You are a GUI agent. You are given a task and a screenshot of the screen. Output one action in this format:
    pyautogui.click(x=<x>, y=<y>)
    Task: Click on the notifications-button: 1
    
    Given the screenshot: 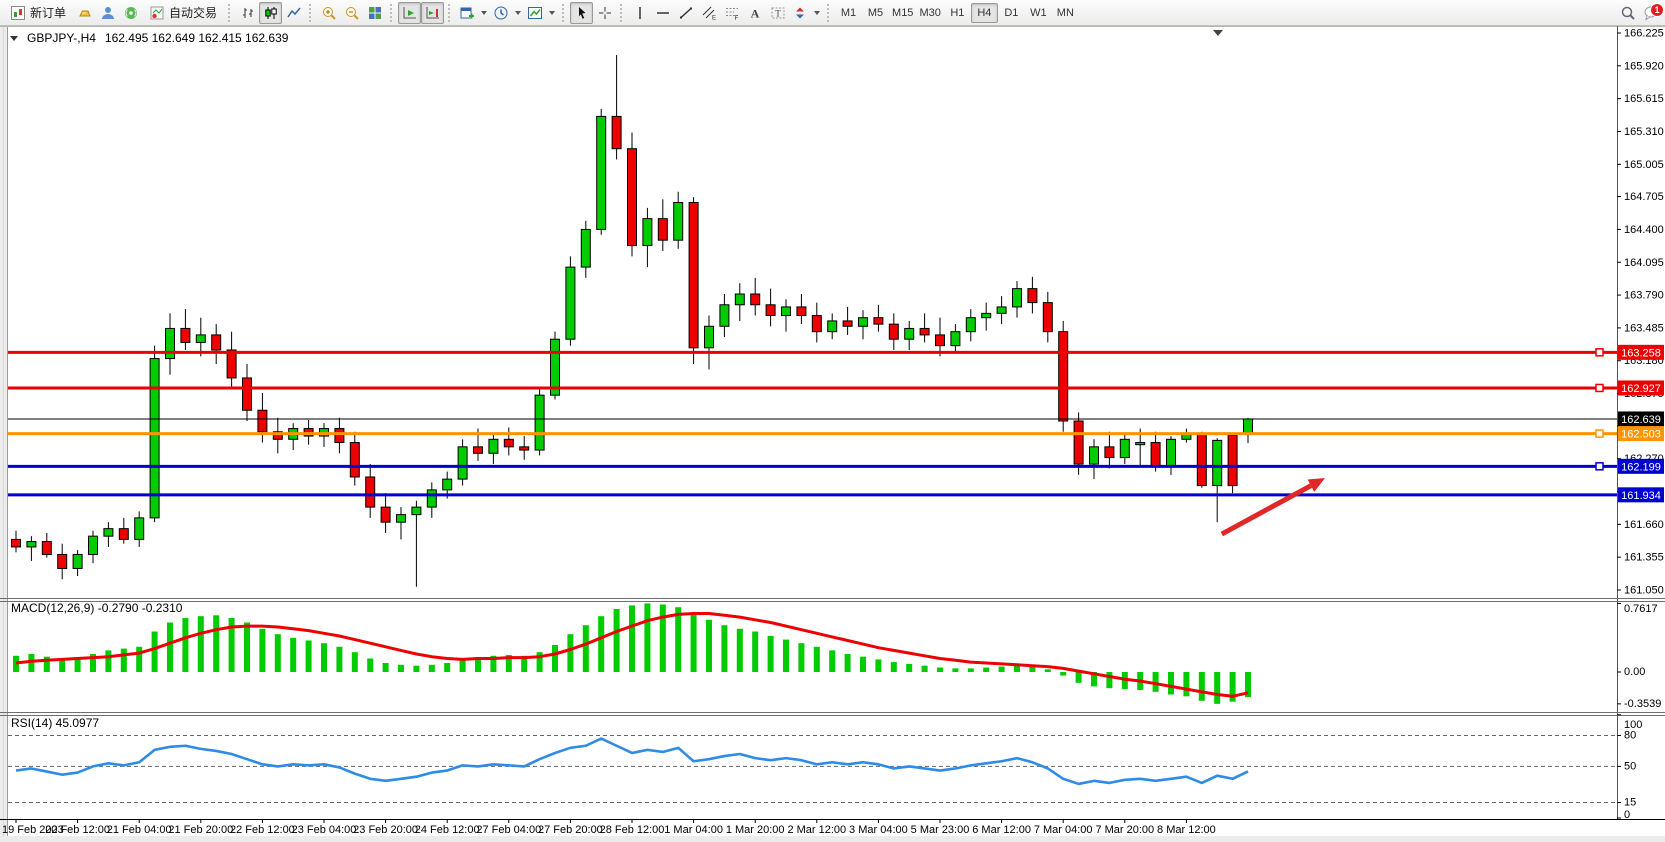 What is the action you would take?
    pyautogui.click(x=1651, y=13)
    